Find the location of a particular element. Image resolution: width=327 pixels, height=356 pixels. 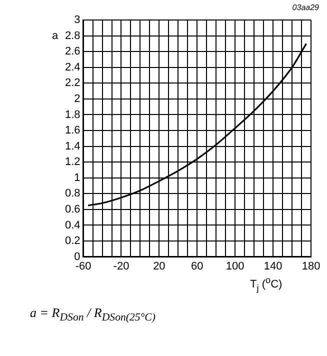

y-tick-label: 0.2 is located at coordinates (72, 241).